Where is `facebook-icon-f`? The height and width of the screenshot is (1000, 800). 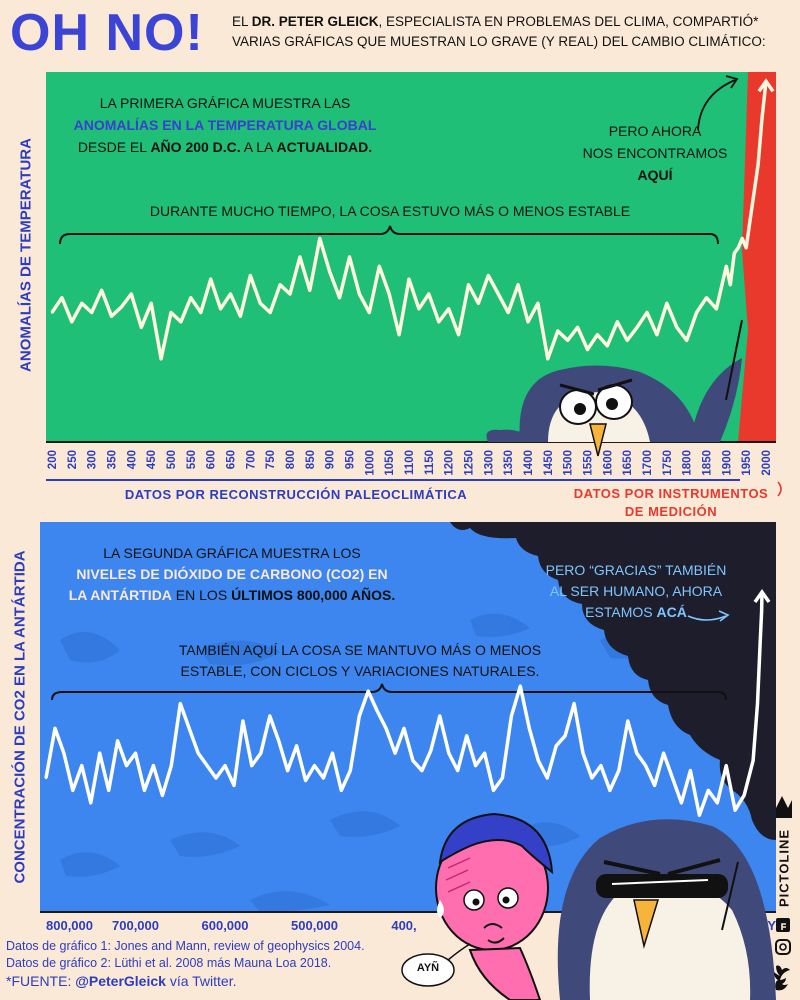
facebook-icon-f is located at coordinates (783, 926).